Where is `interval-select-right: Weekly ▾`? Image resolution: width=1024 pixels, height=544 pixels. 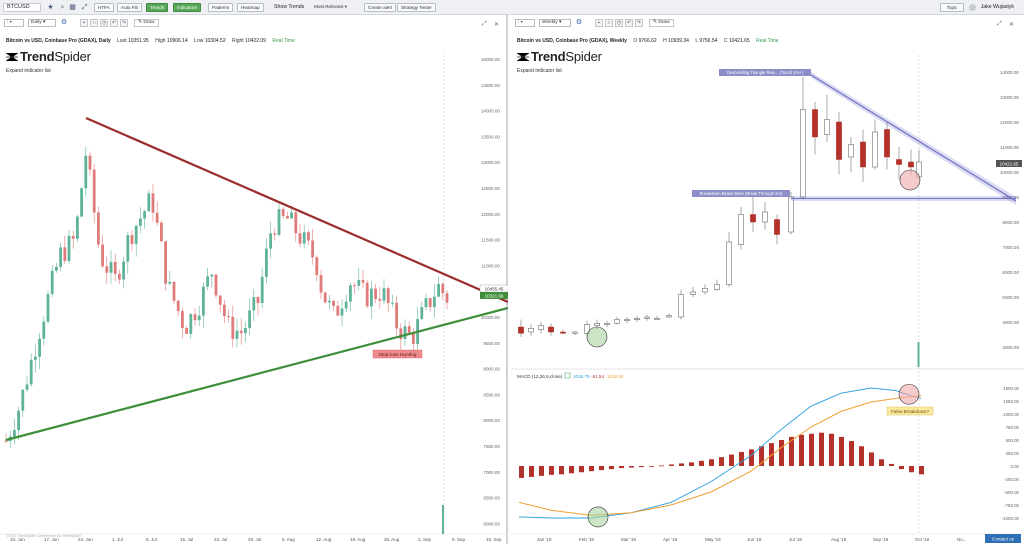 interval-select-right: Weekly ▾ is located at coordinates (555, 23).